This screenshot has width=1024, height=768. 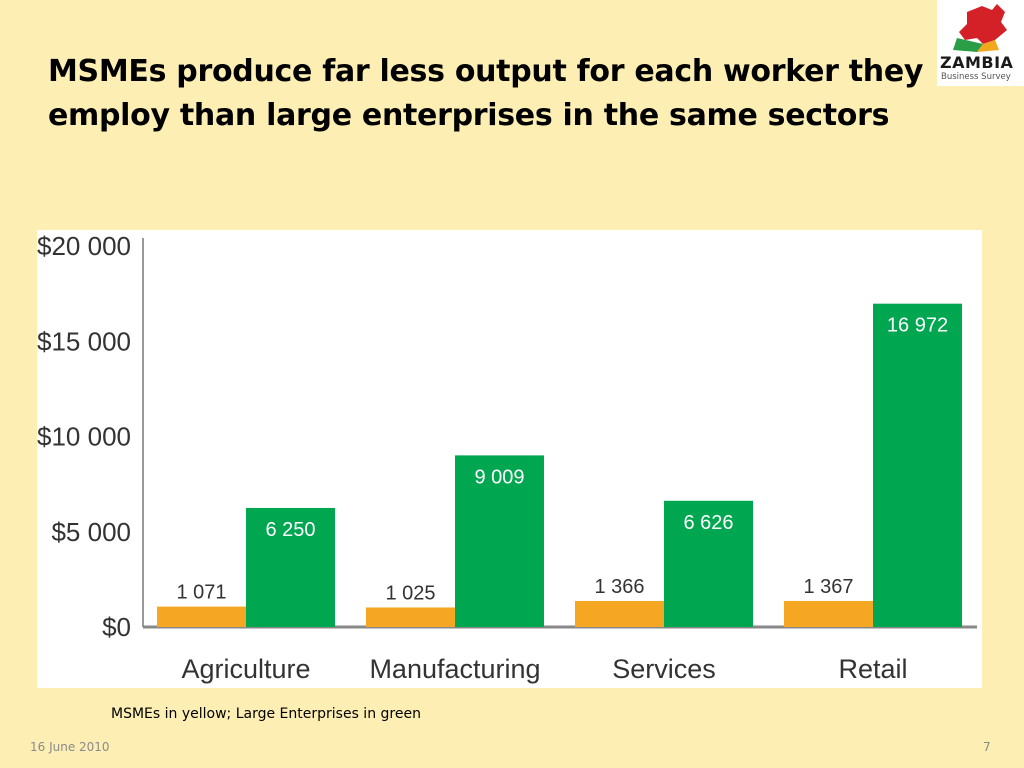 What do you see at coordinates (708, 523) in the screenshot?
I see `bar-data-label: 6 626` at bounding box center [708, 523].